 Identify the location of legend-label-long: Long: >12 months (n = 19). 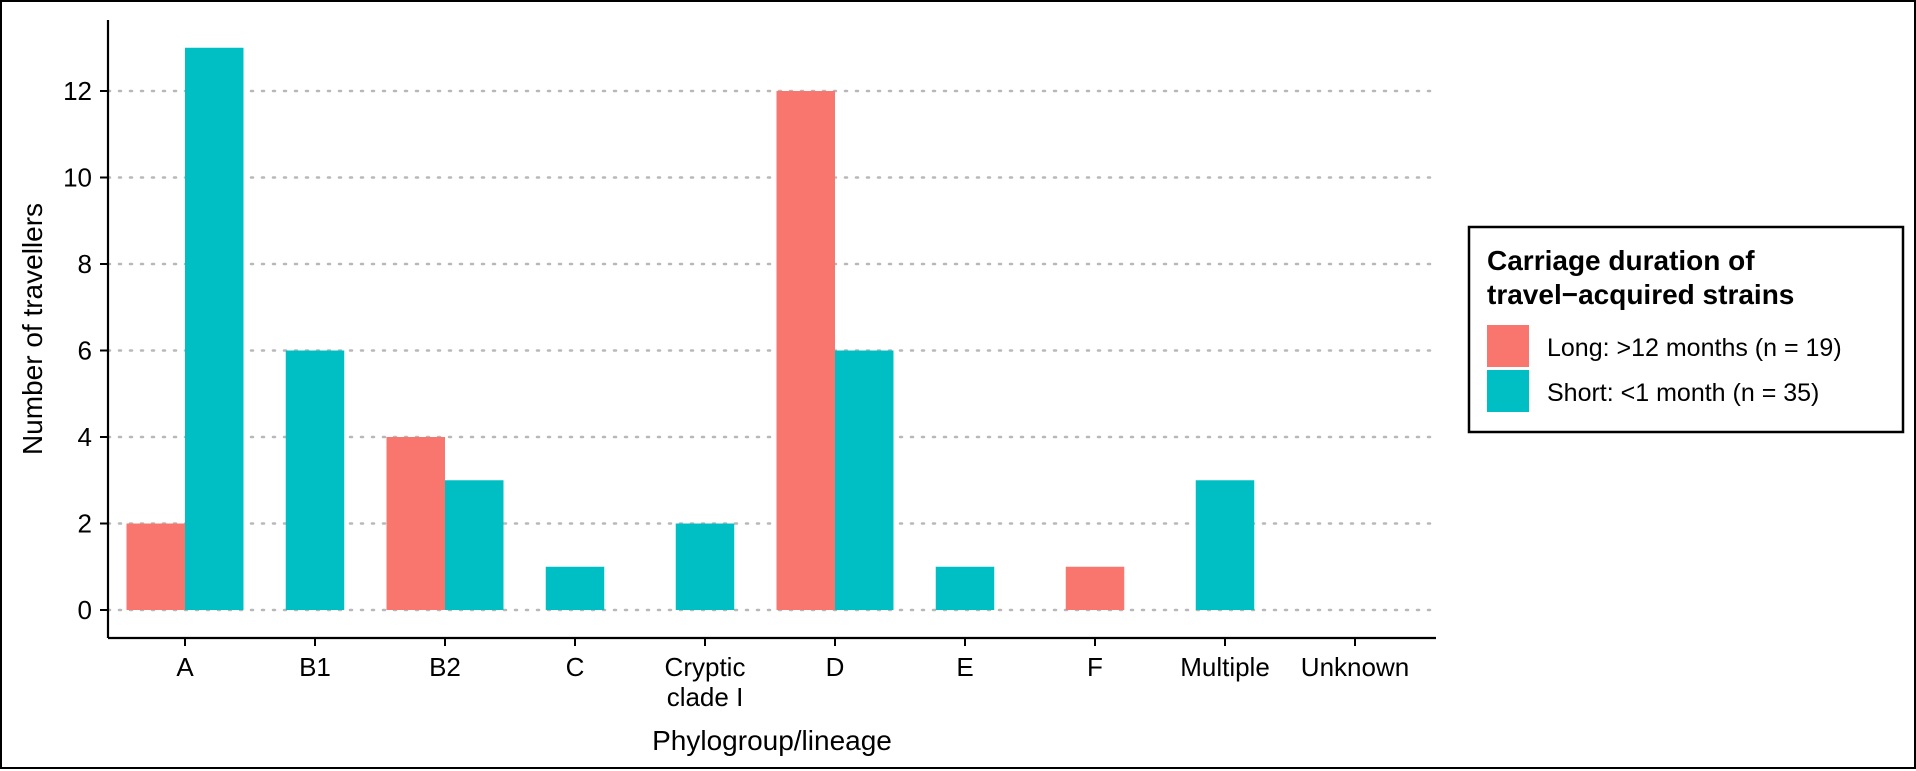
(1694, 348).